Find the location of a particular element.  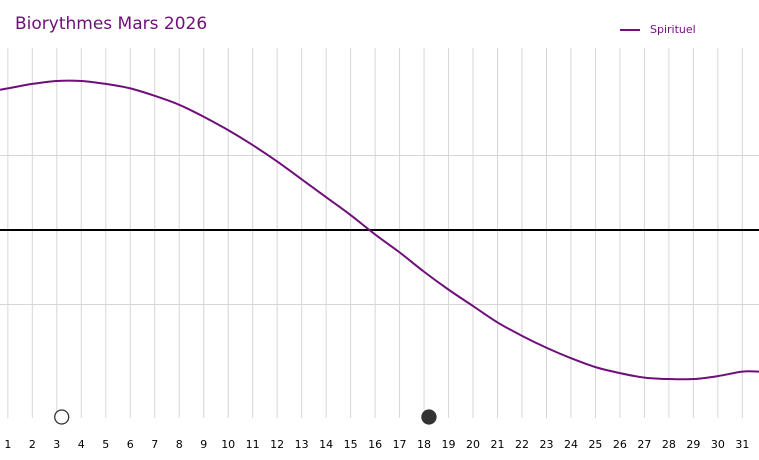

x-tick-label: 2 is located at coordinates (32, 444).